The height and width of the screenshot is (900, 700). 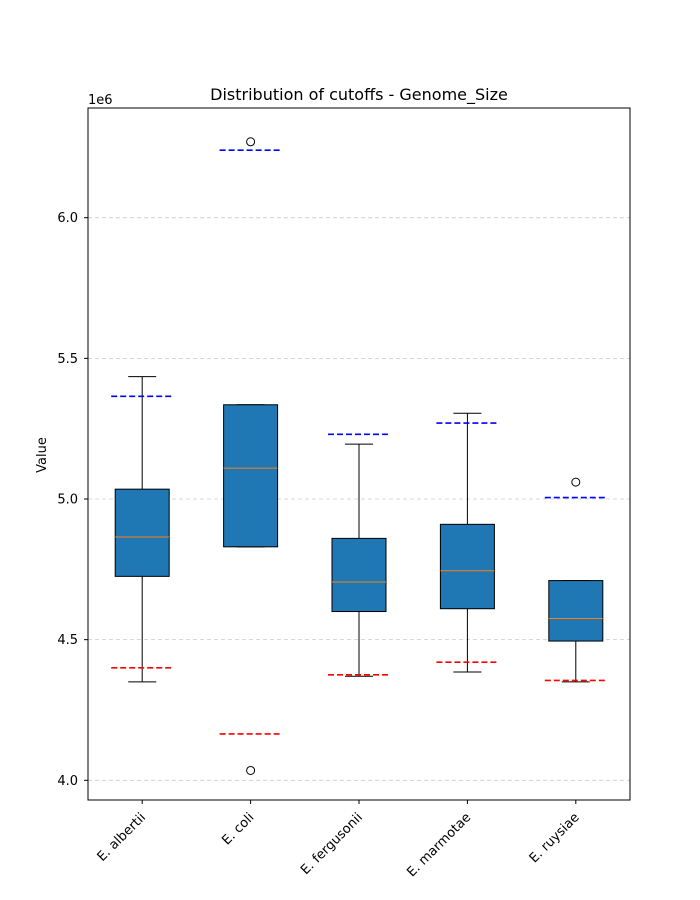 What do you see at coordinates (439, 845) in the screenshot?
I see `x-tick-label: E. marmotae` at bounding box center [439, 845].